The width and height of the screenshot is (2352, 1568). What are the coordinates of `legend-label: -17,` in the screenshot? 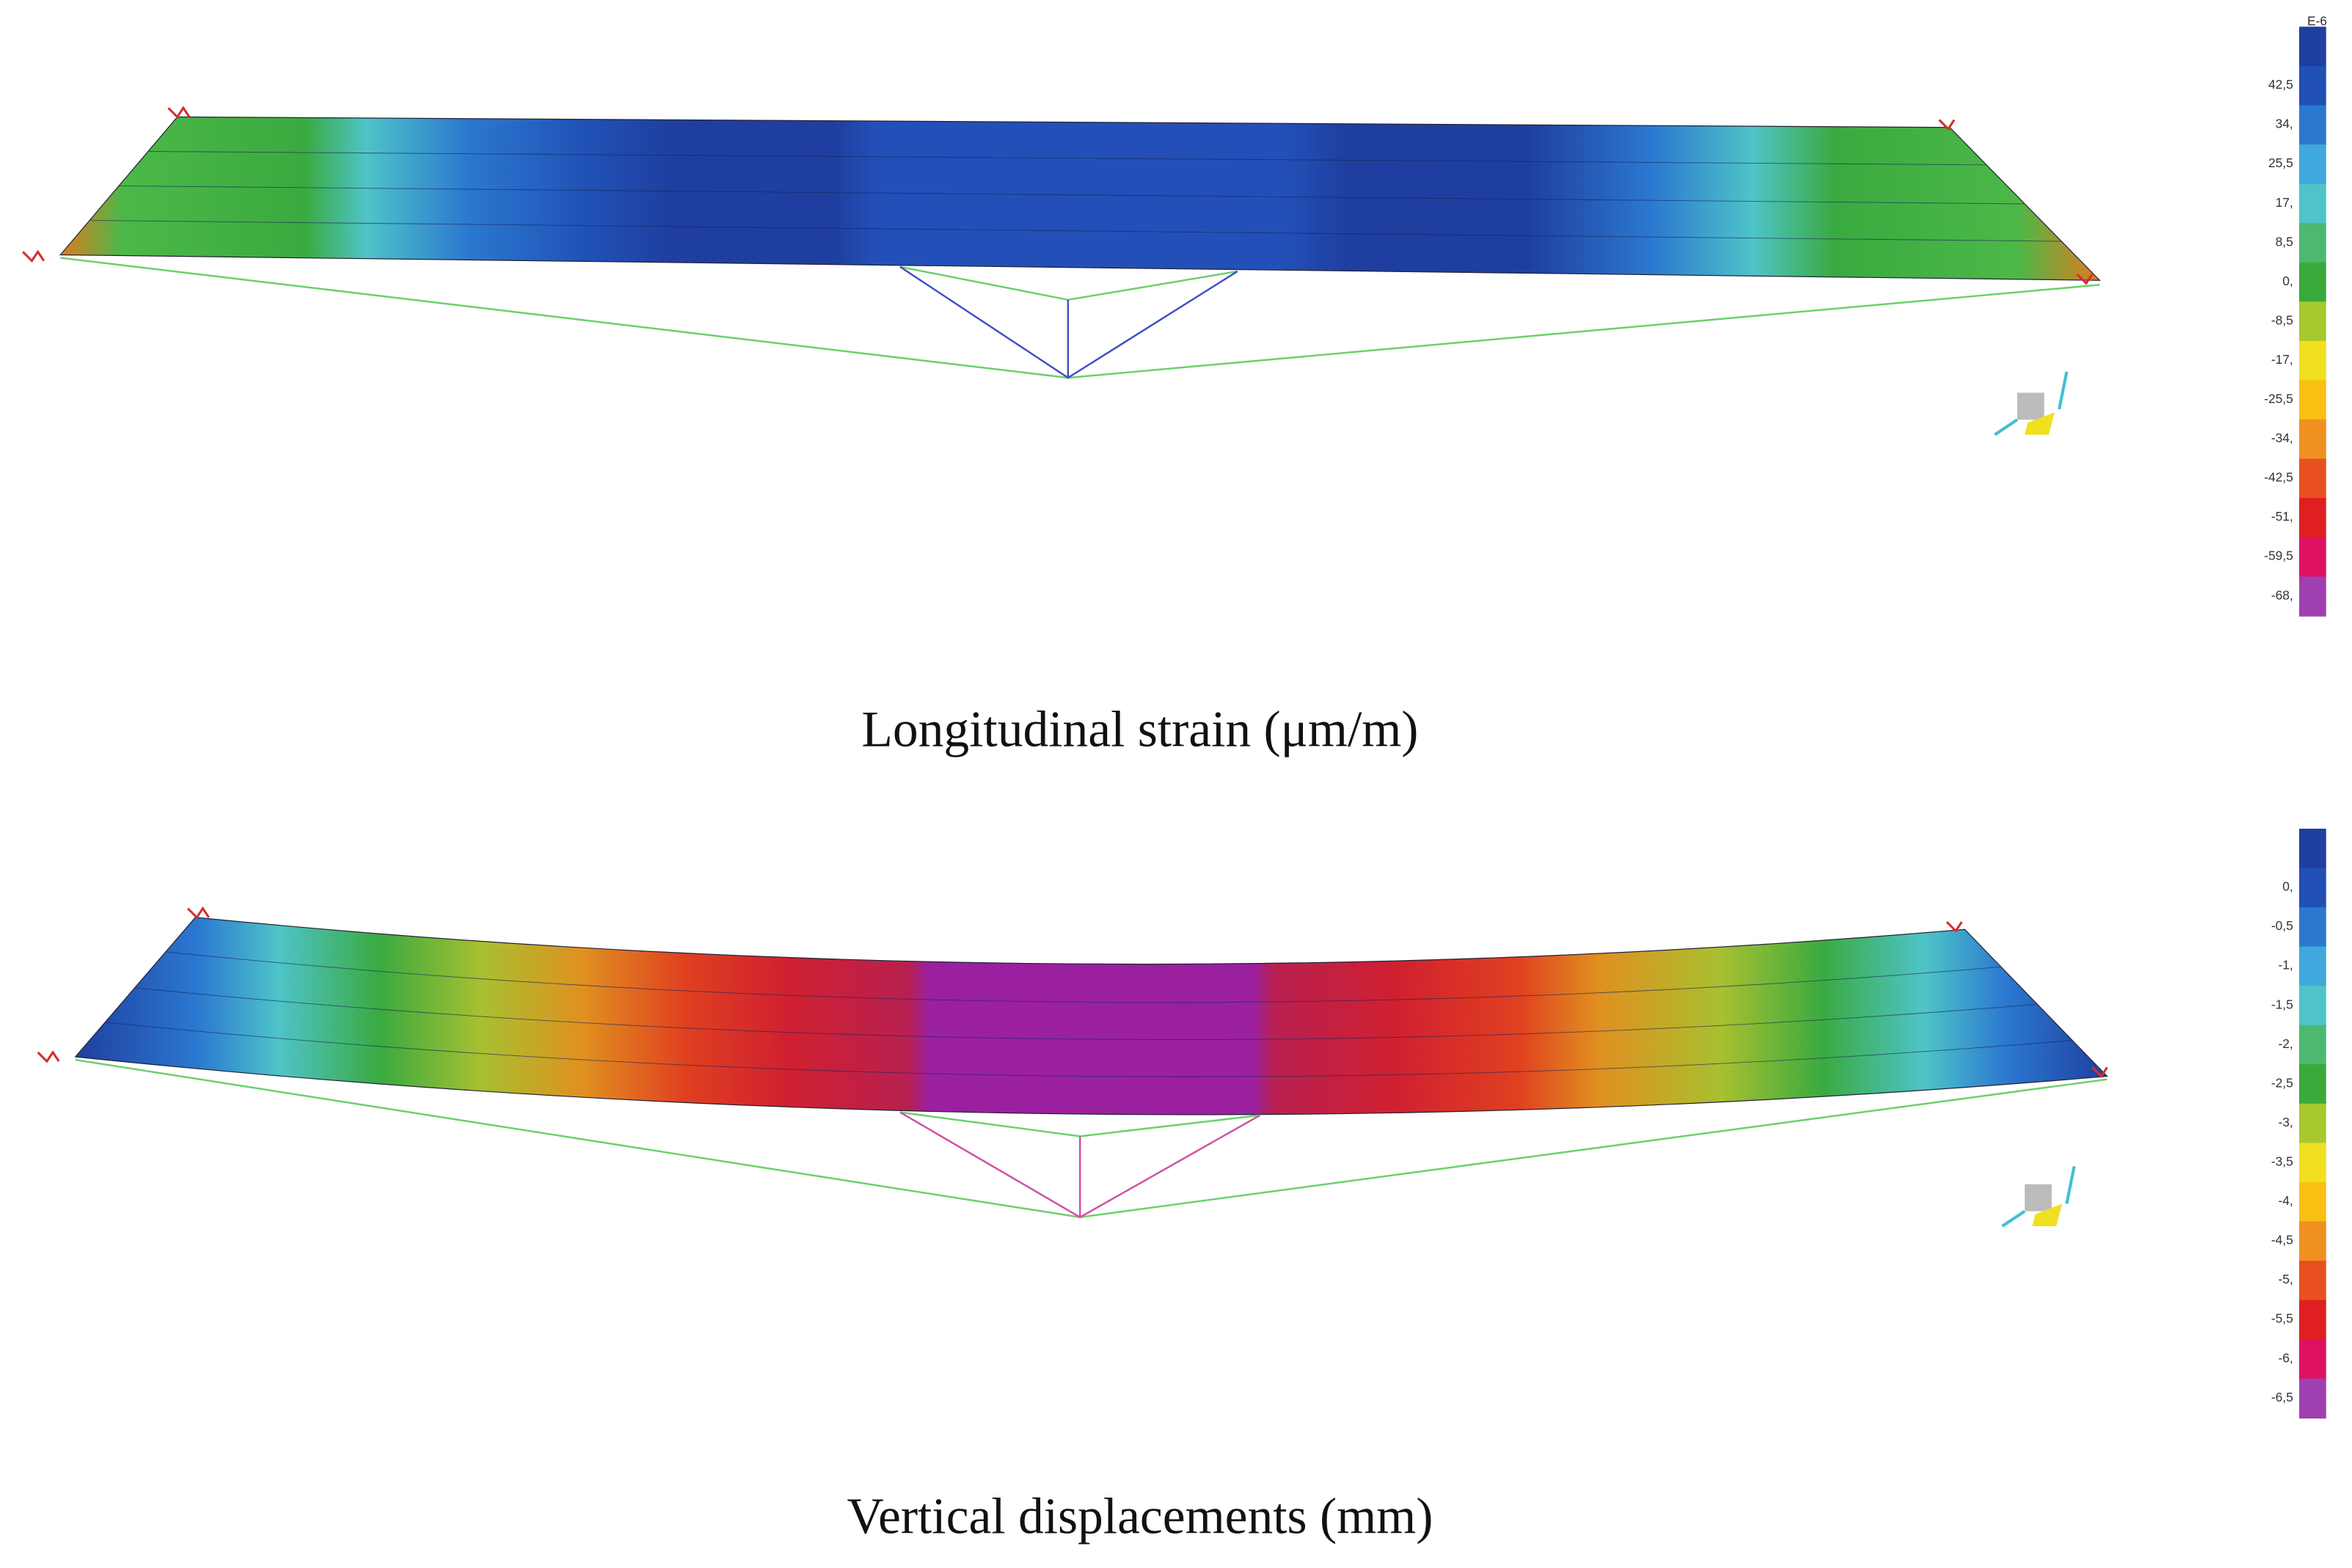 It's located at (2282, 359).